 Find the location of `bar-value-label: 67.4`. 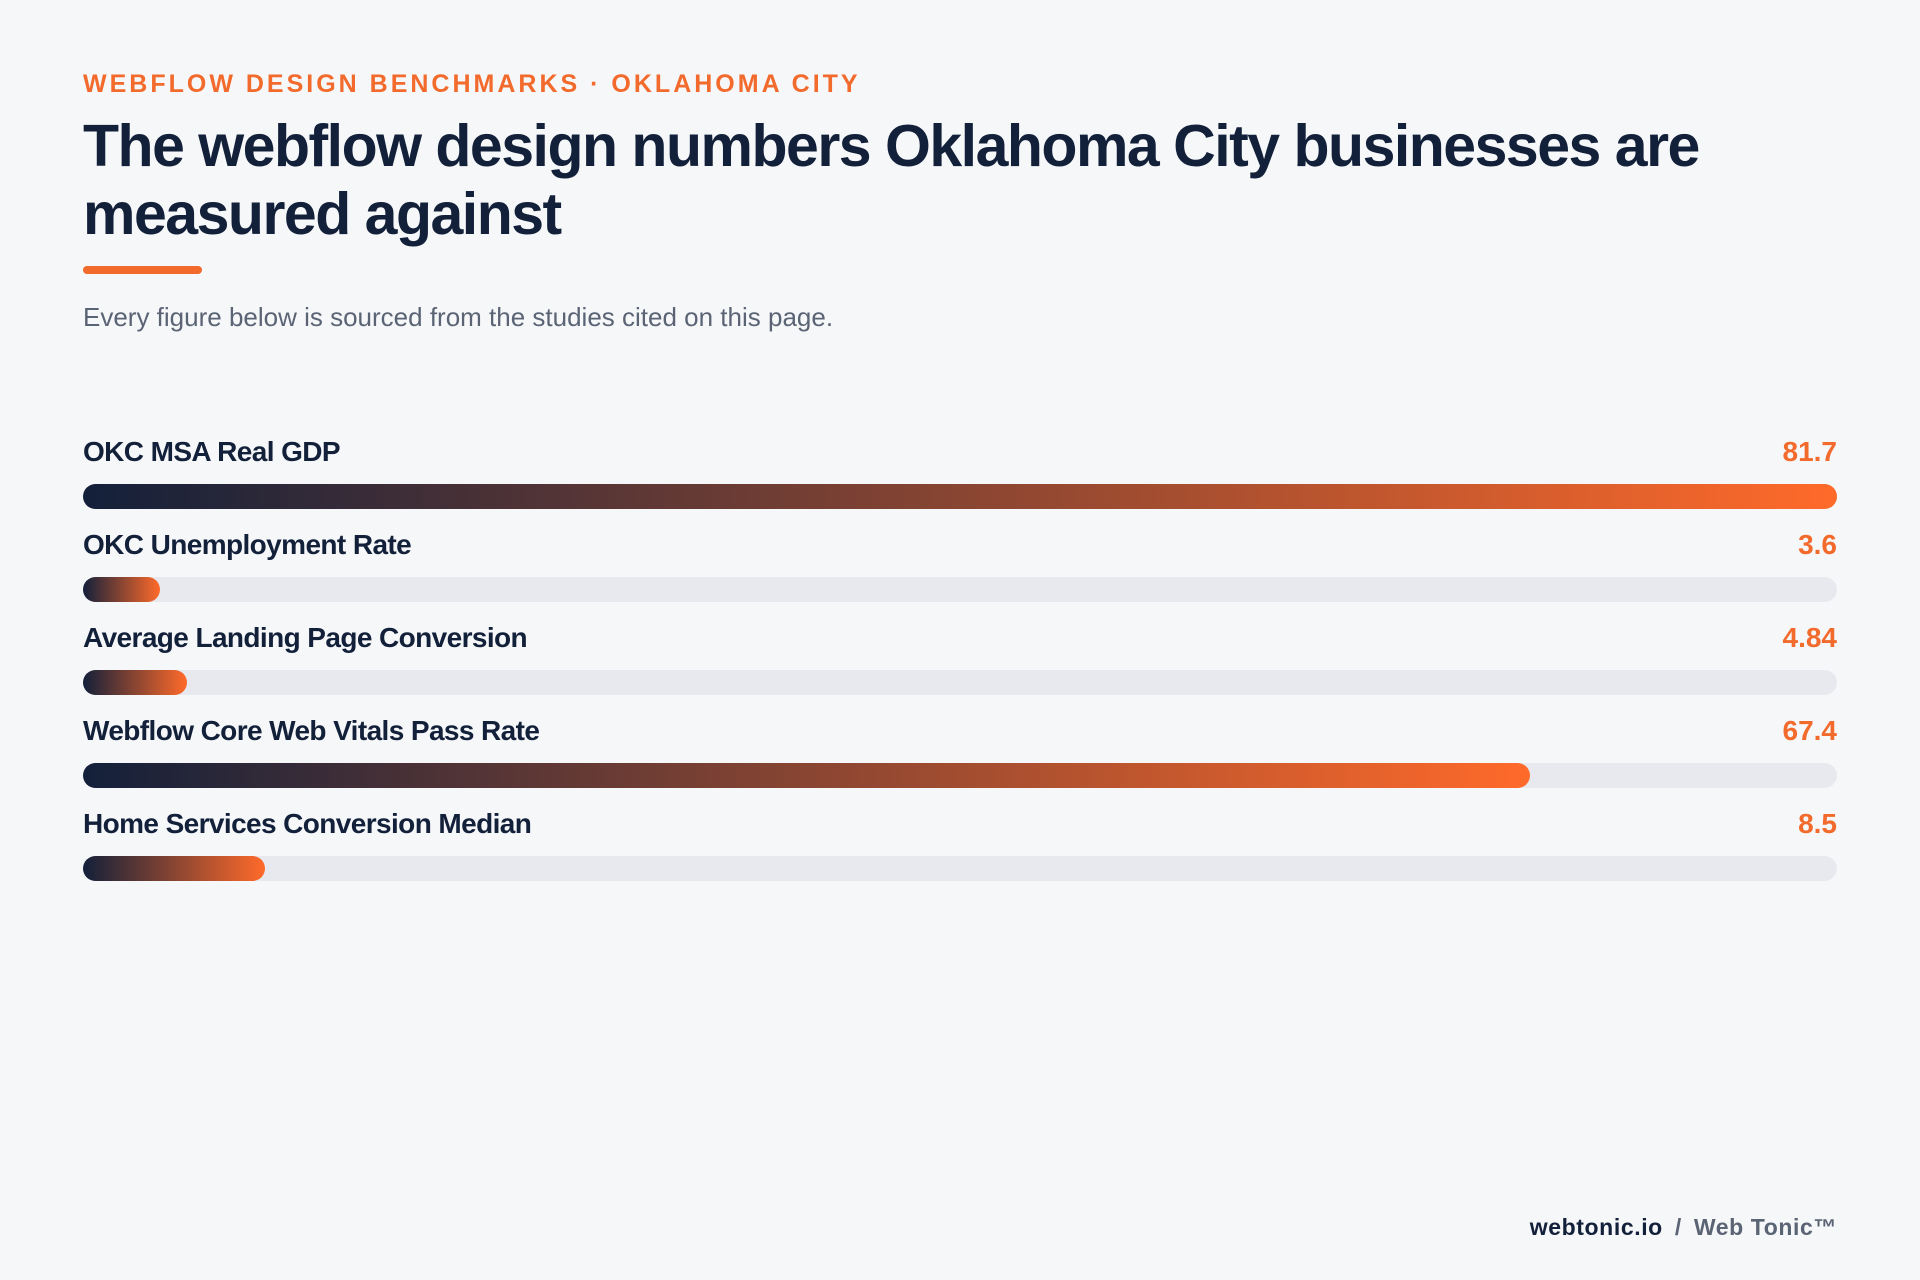

bar-value-label: 67.4 is located at coordinates (1810, 730).